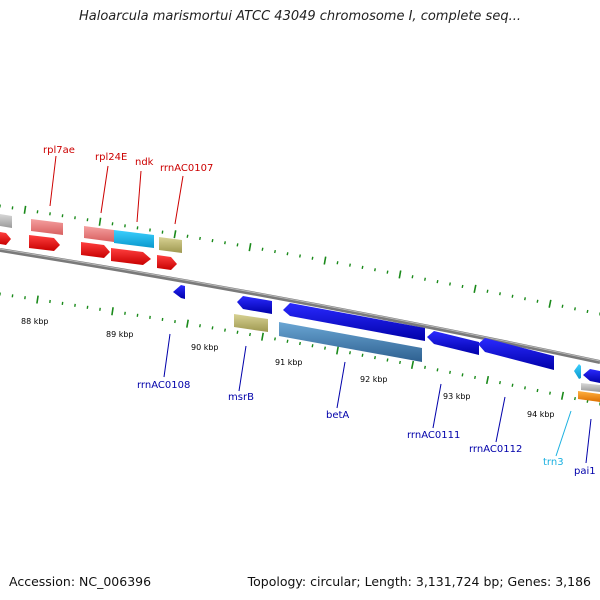 The image size is (600, 600). I want to click on kbp-label-90: 90 kbp, so click(205, 347).